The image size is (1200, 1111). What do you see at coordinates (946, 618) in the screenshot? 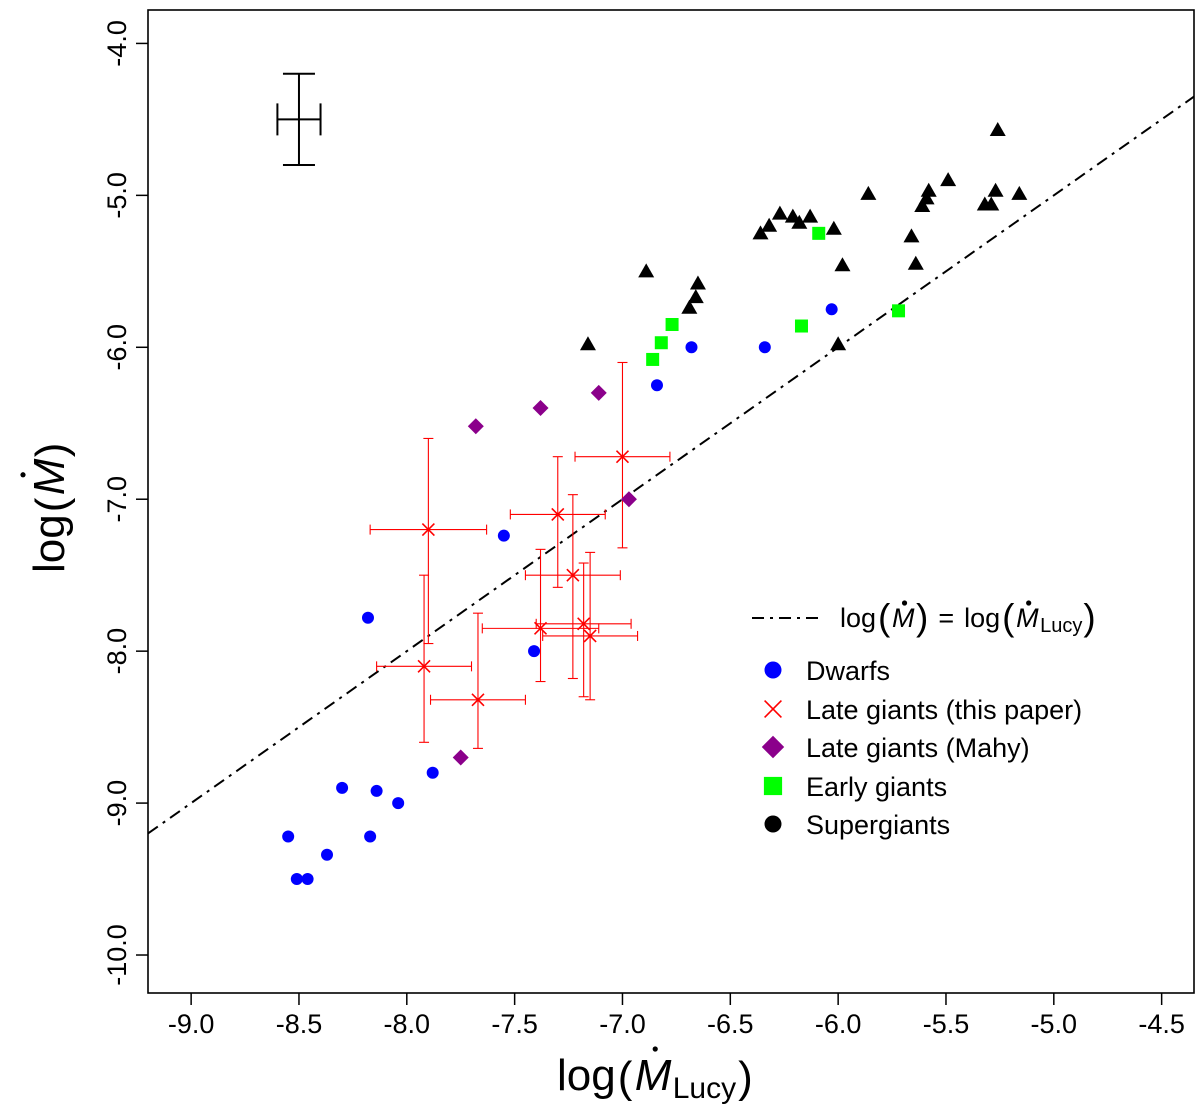
I see `legend-eq-equals: =` at bounding box center [946, 618].